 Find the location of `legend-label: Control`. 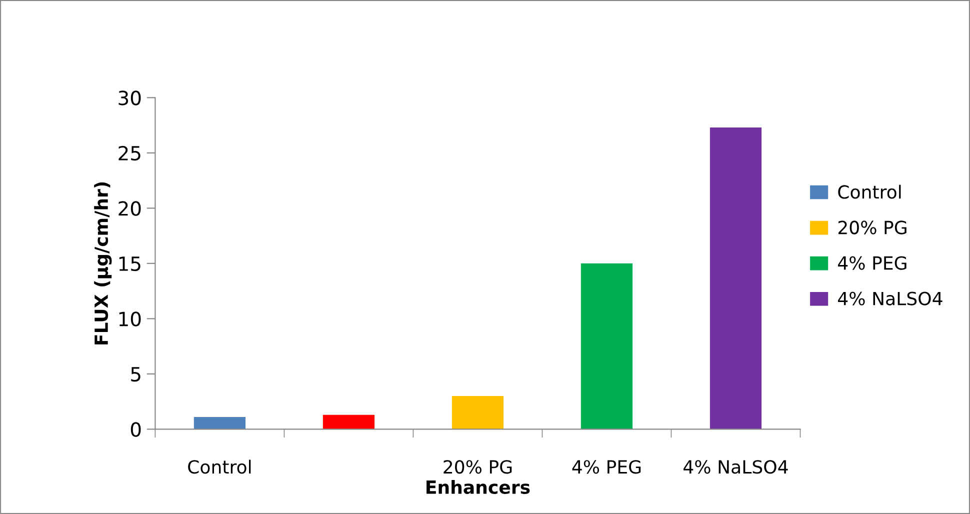

legend-label: Control is located at coordinates (869, 191).